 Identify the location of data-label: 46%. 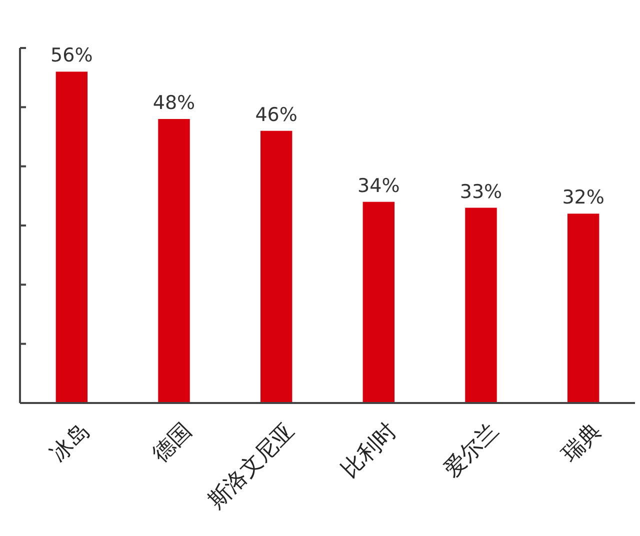
(276, 115).